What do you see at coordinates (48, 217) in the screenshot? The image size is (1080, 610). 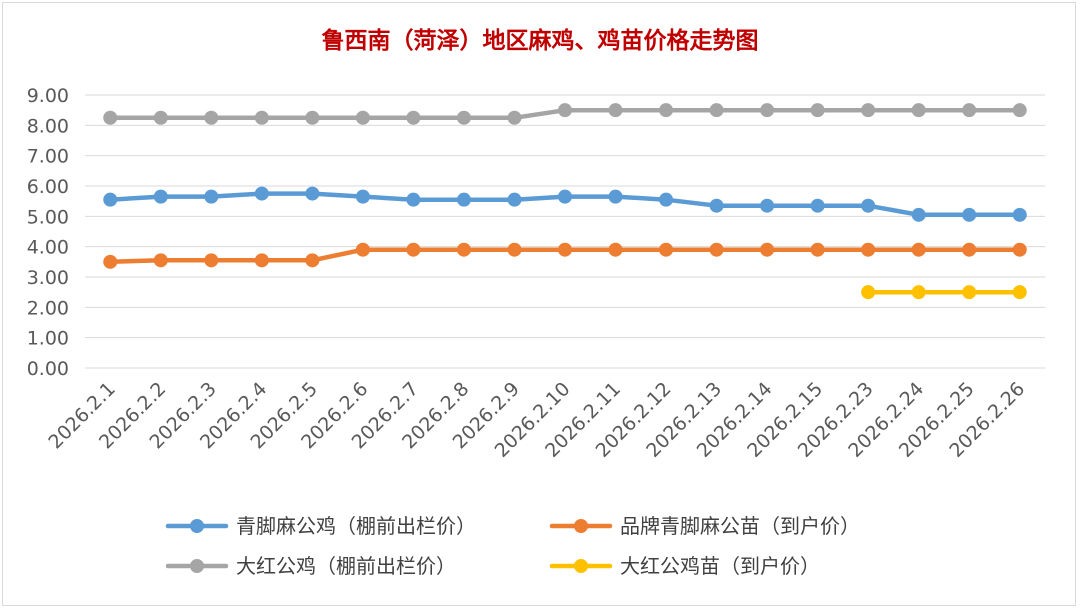 I see `y-tick-label: 5.00` at bounding box center [48, 217].